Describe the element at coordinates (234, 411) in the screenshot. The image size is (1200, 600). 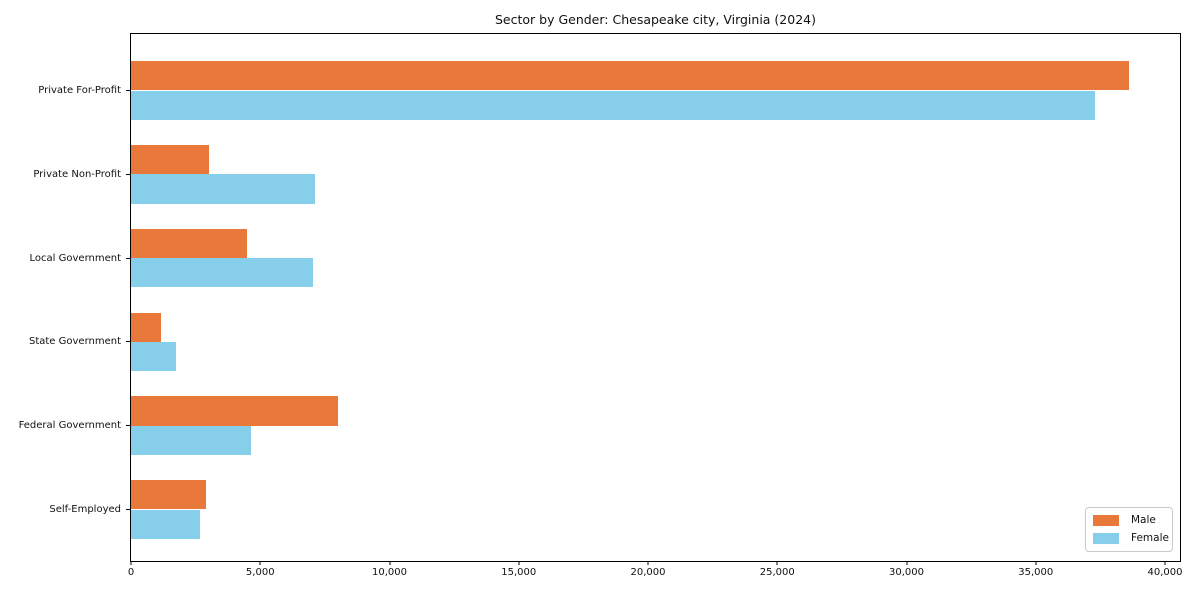
I see `bar-male-federal-government` at that location.